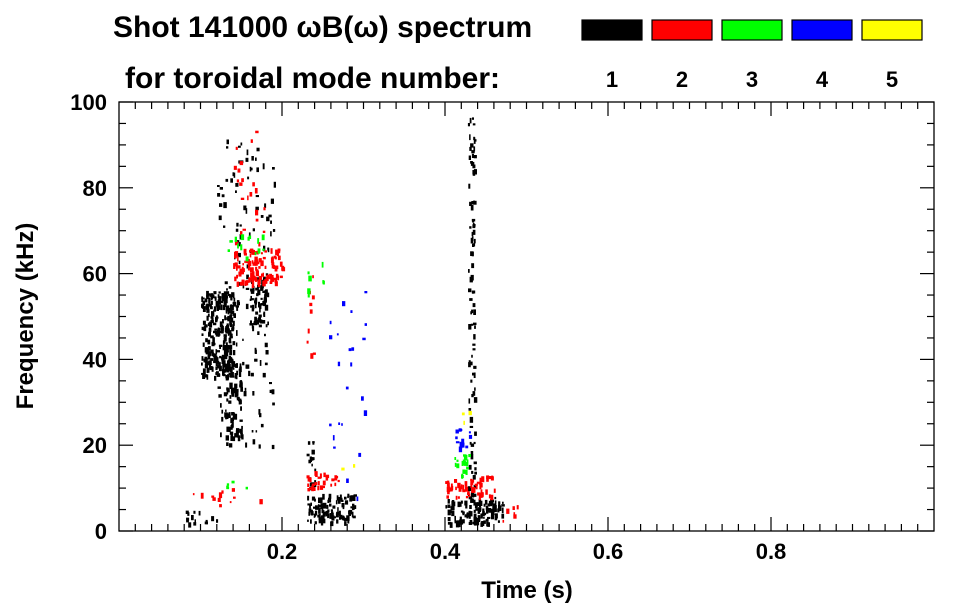  Describe the element at coordinates (752, 79) in the screenshot. I see `legend-label-mode-3: 3` at that location.